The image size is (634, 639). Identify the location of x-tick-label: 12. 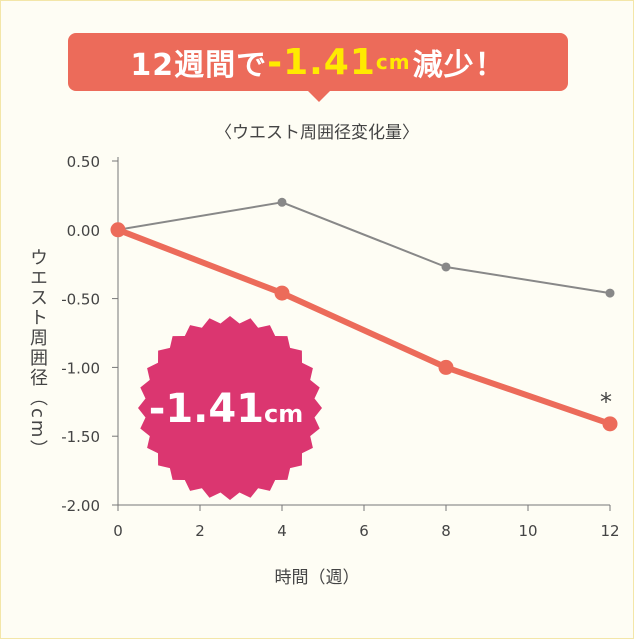
(609, 531).